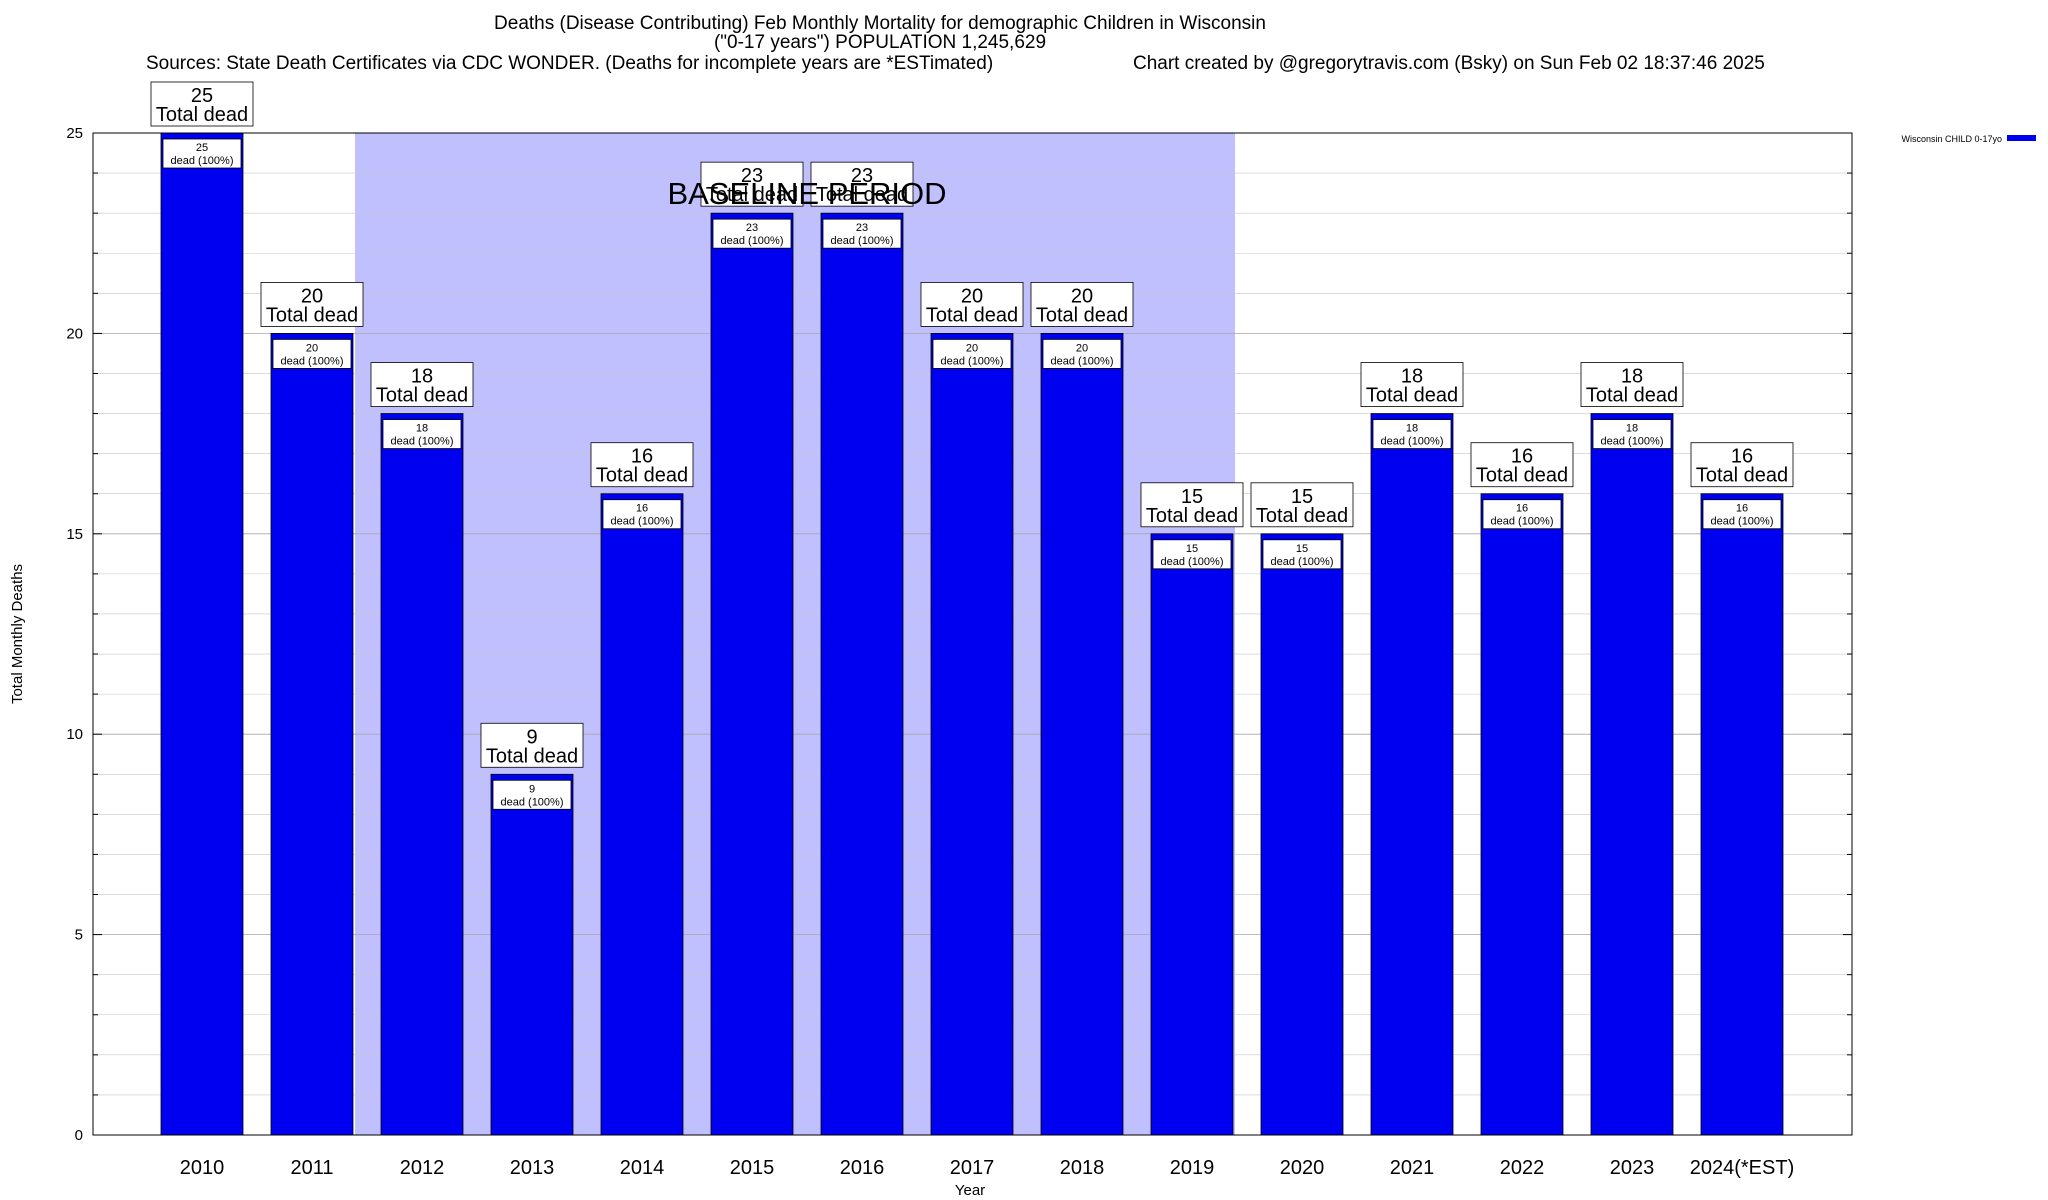 The image size is (2048, 1200). What do you see at coordinates (880, 42) in the screenshot?
I see `chart-subtitle: ("0-17 years") POPULATION 1,245,629` at bounding box center [880, 42].